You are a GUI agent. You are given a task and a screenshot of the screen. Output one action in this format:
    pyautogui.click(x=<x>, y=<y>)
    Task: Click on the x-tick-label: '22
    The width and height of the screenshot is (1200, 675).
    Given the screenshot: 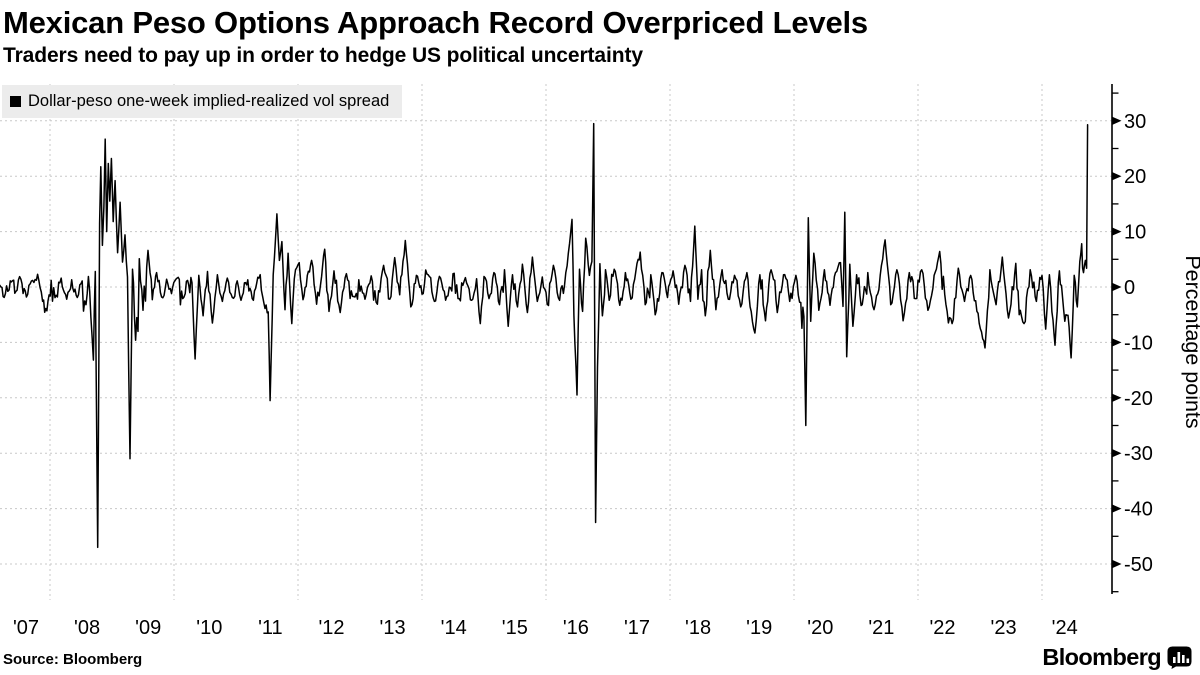 What is the action you would take?
    pyautogui.click(x=942, y=628)
    